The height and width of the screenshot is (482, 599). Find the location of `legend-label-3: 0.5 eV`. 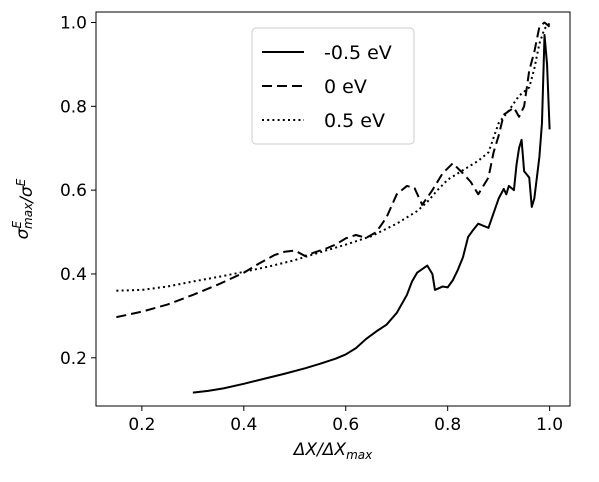

legend-label-3: 0.5 eV is located at coordinates (354, 121).